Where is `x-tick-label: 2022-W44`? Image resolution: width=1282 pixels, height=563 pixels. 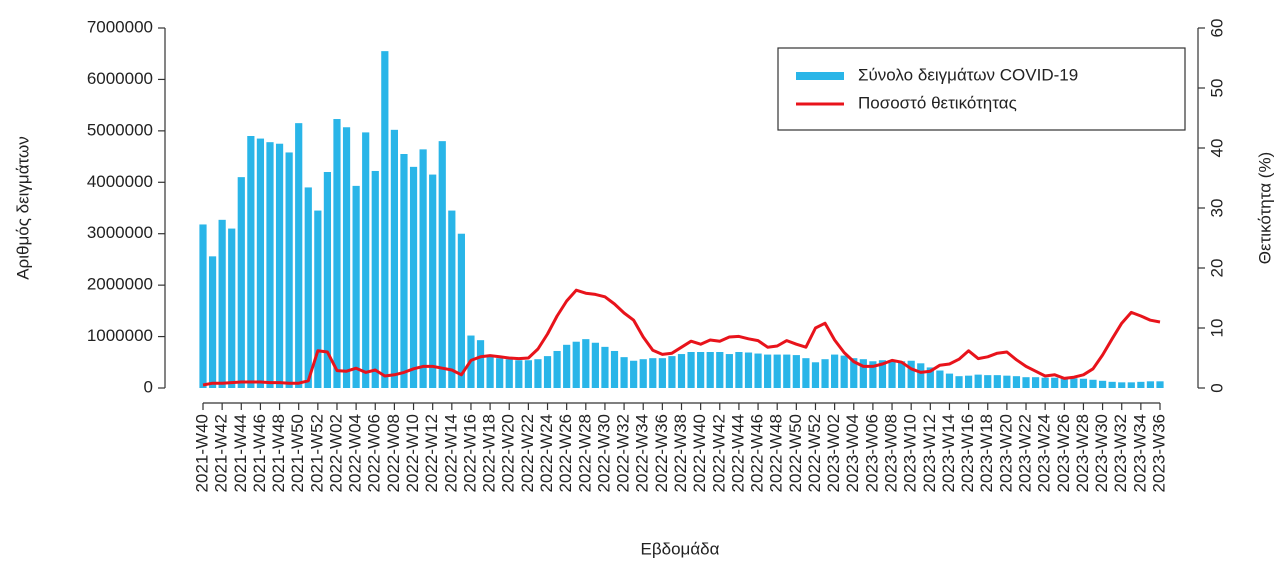 x-tick-label: 2022-W44 is located at coordinates (737, 453).